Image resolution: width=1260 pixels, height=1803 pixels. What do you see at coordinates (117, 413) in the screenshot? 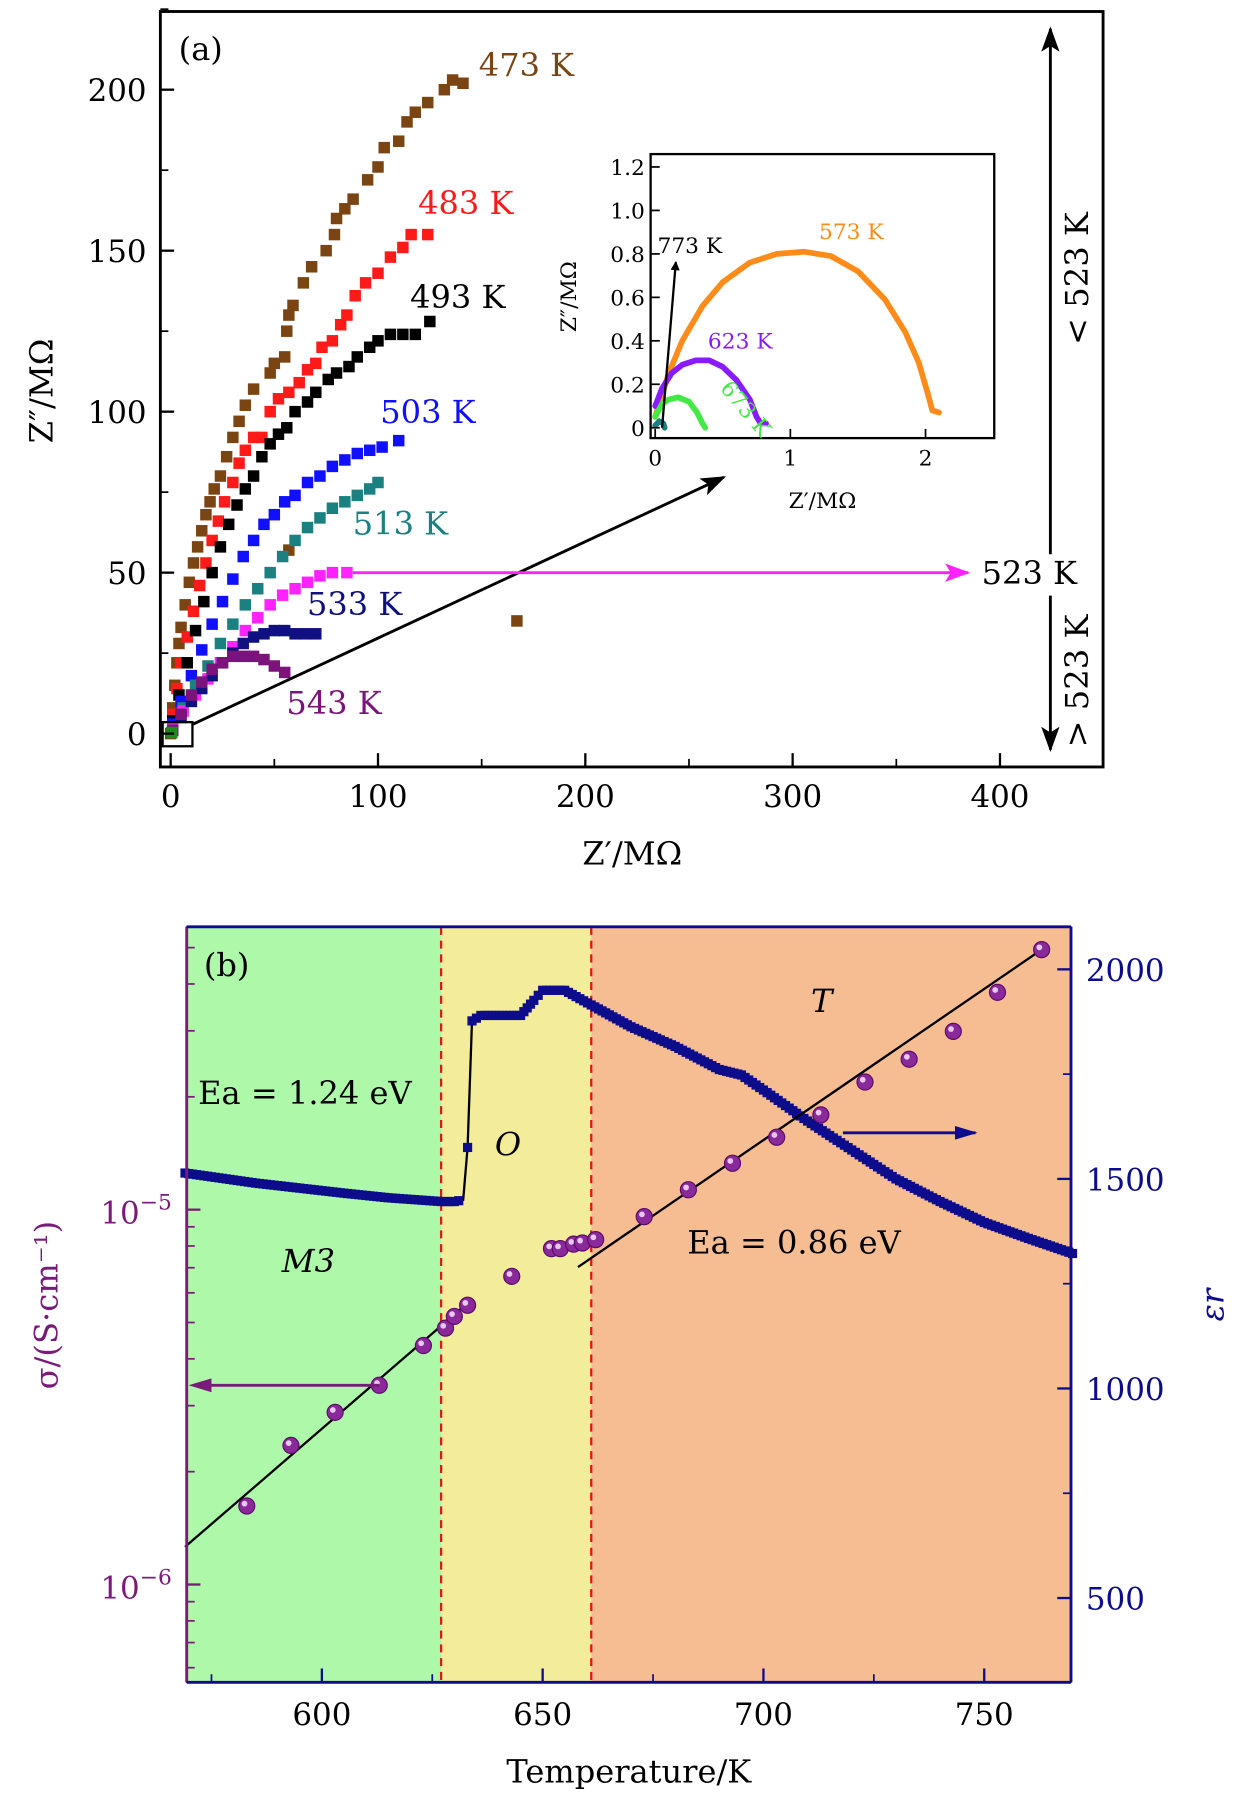
I see `y-tick-label: 100` at bounding box center [117, 413].